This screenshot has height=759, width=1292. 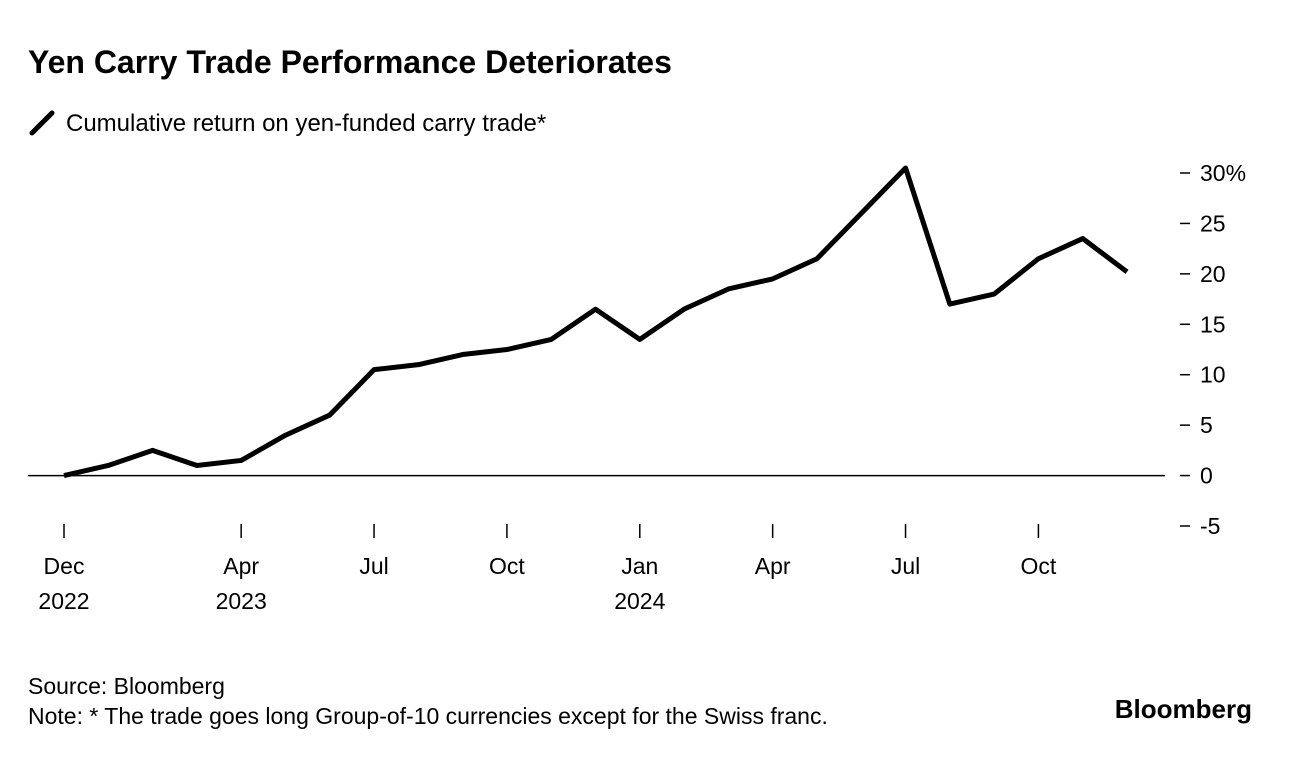 I want to click on y-tick-label: -5, so click(x=1210, y=526).